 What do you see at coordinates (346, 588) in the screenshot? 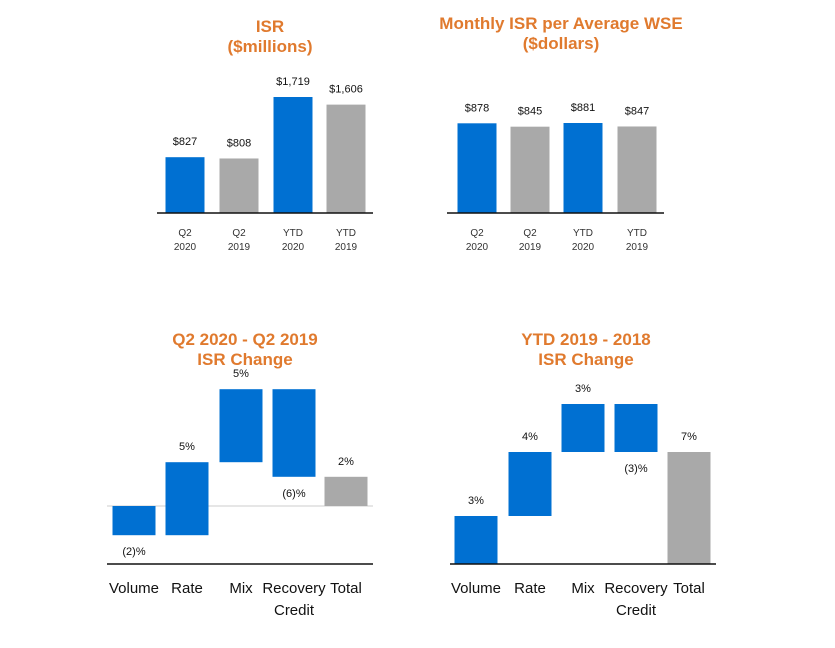
I see `chart-3-tick-5-line-1: Total` at bounding box center [346, 588].